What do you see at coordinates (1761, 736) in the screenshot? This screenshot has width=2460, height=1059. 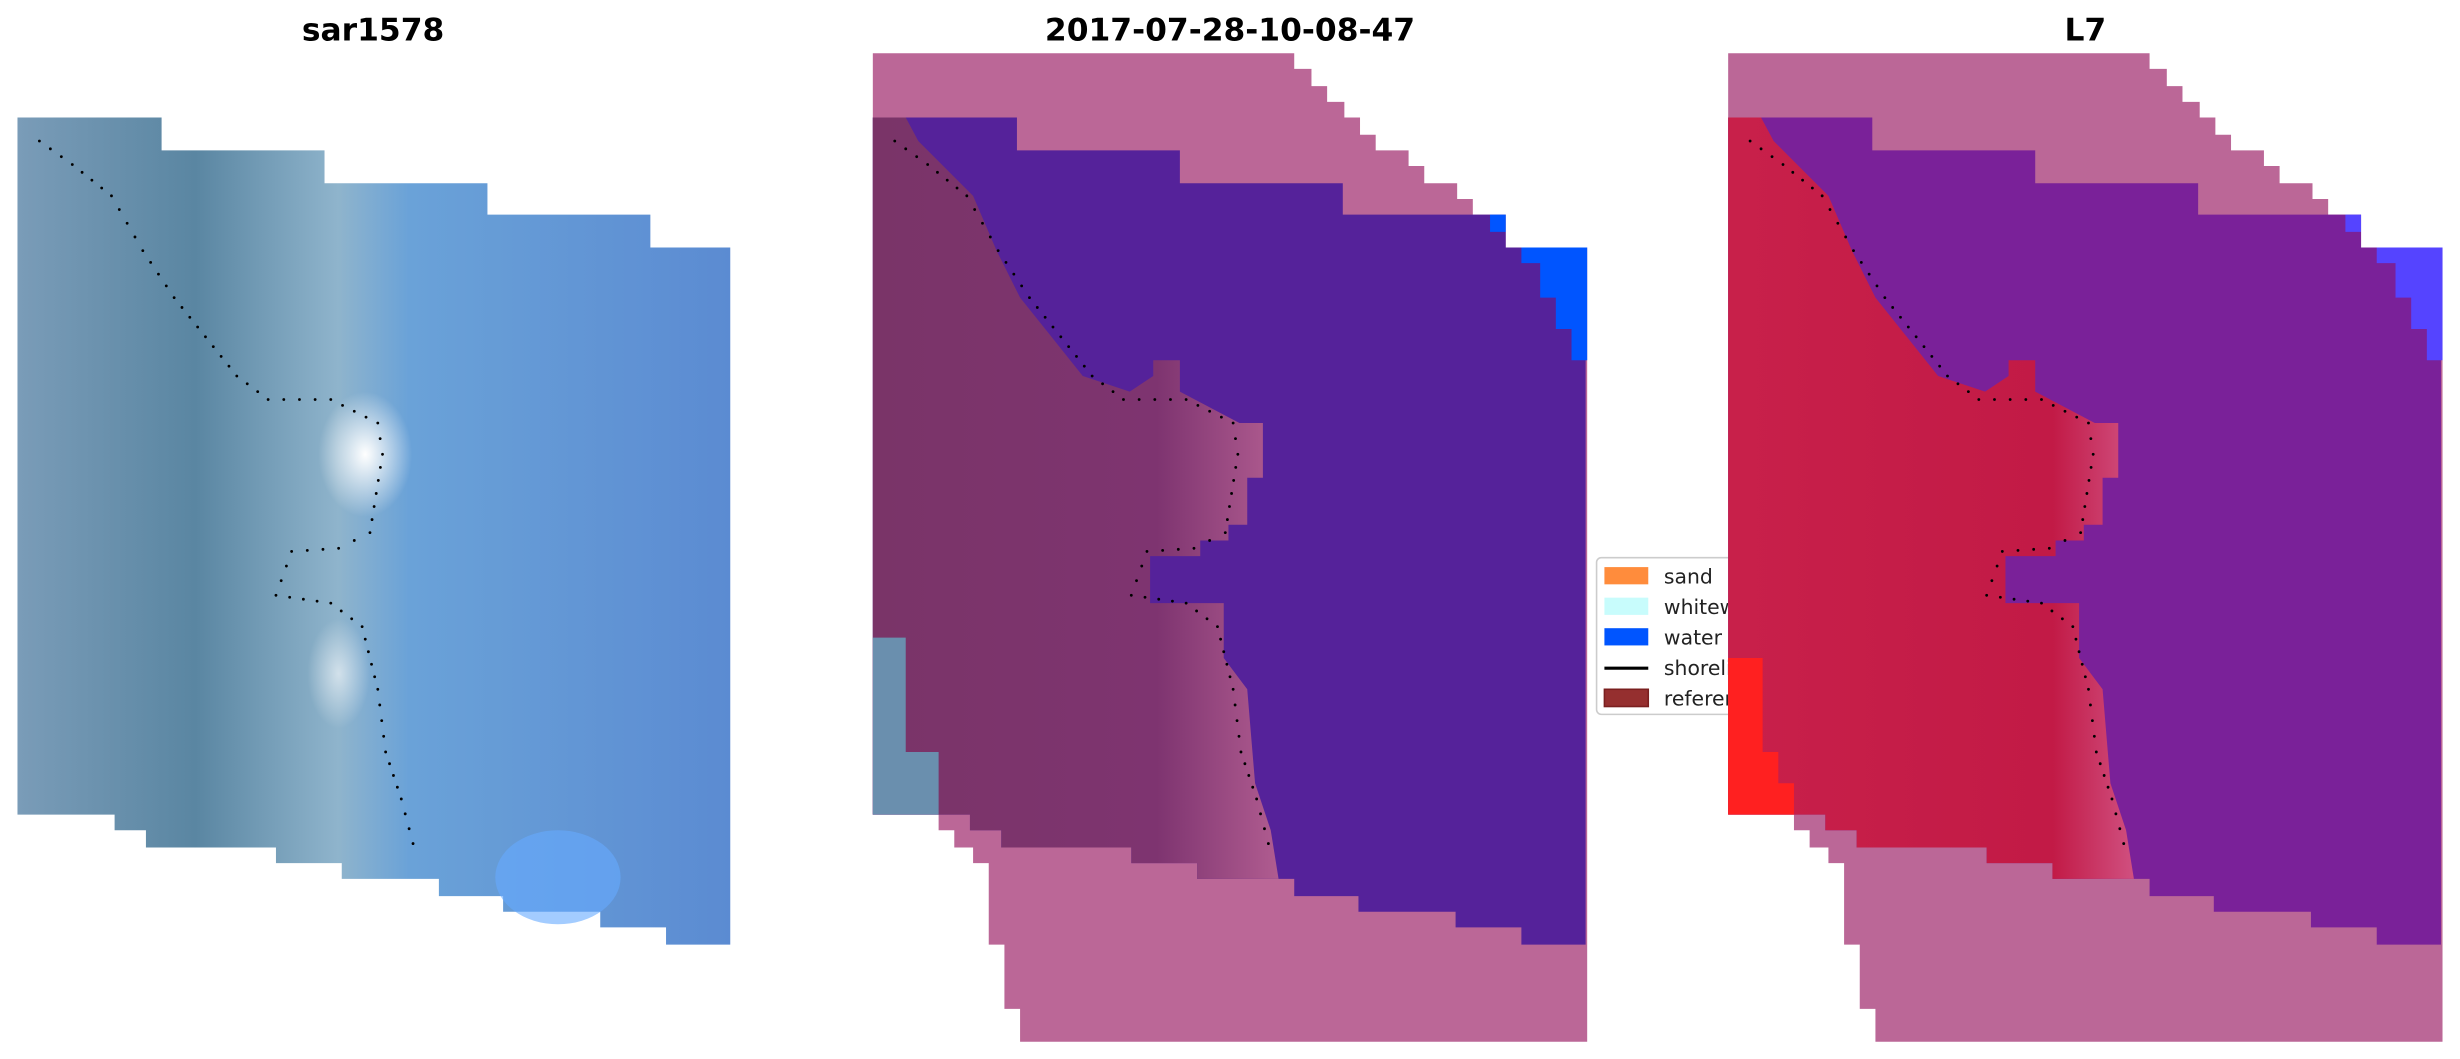 I see `bright-land-pixels` at bounding box center [1761, 736].